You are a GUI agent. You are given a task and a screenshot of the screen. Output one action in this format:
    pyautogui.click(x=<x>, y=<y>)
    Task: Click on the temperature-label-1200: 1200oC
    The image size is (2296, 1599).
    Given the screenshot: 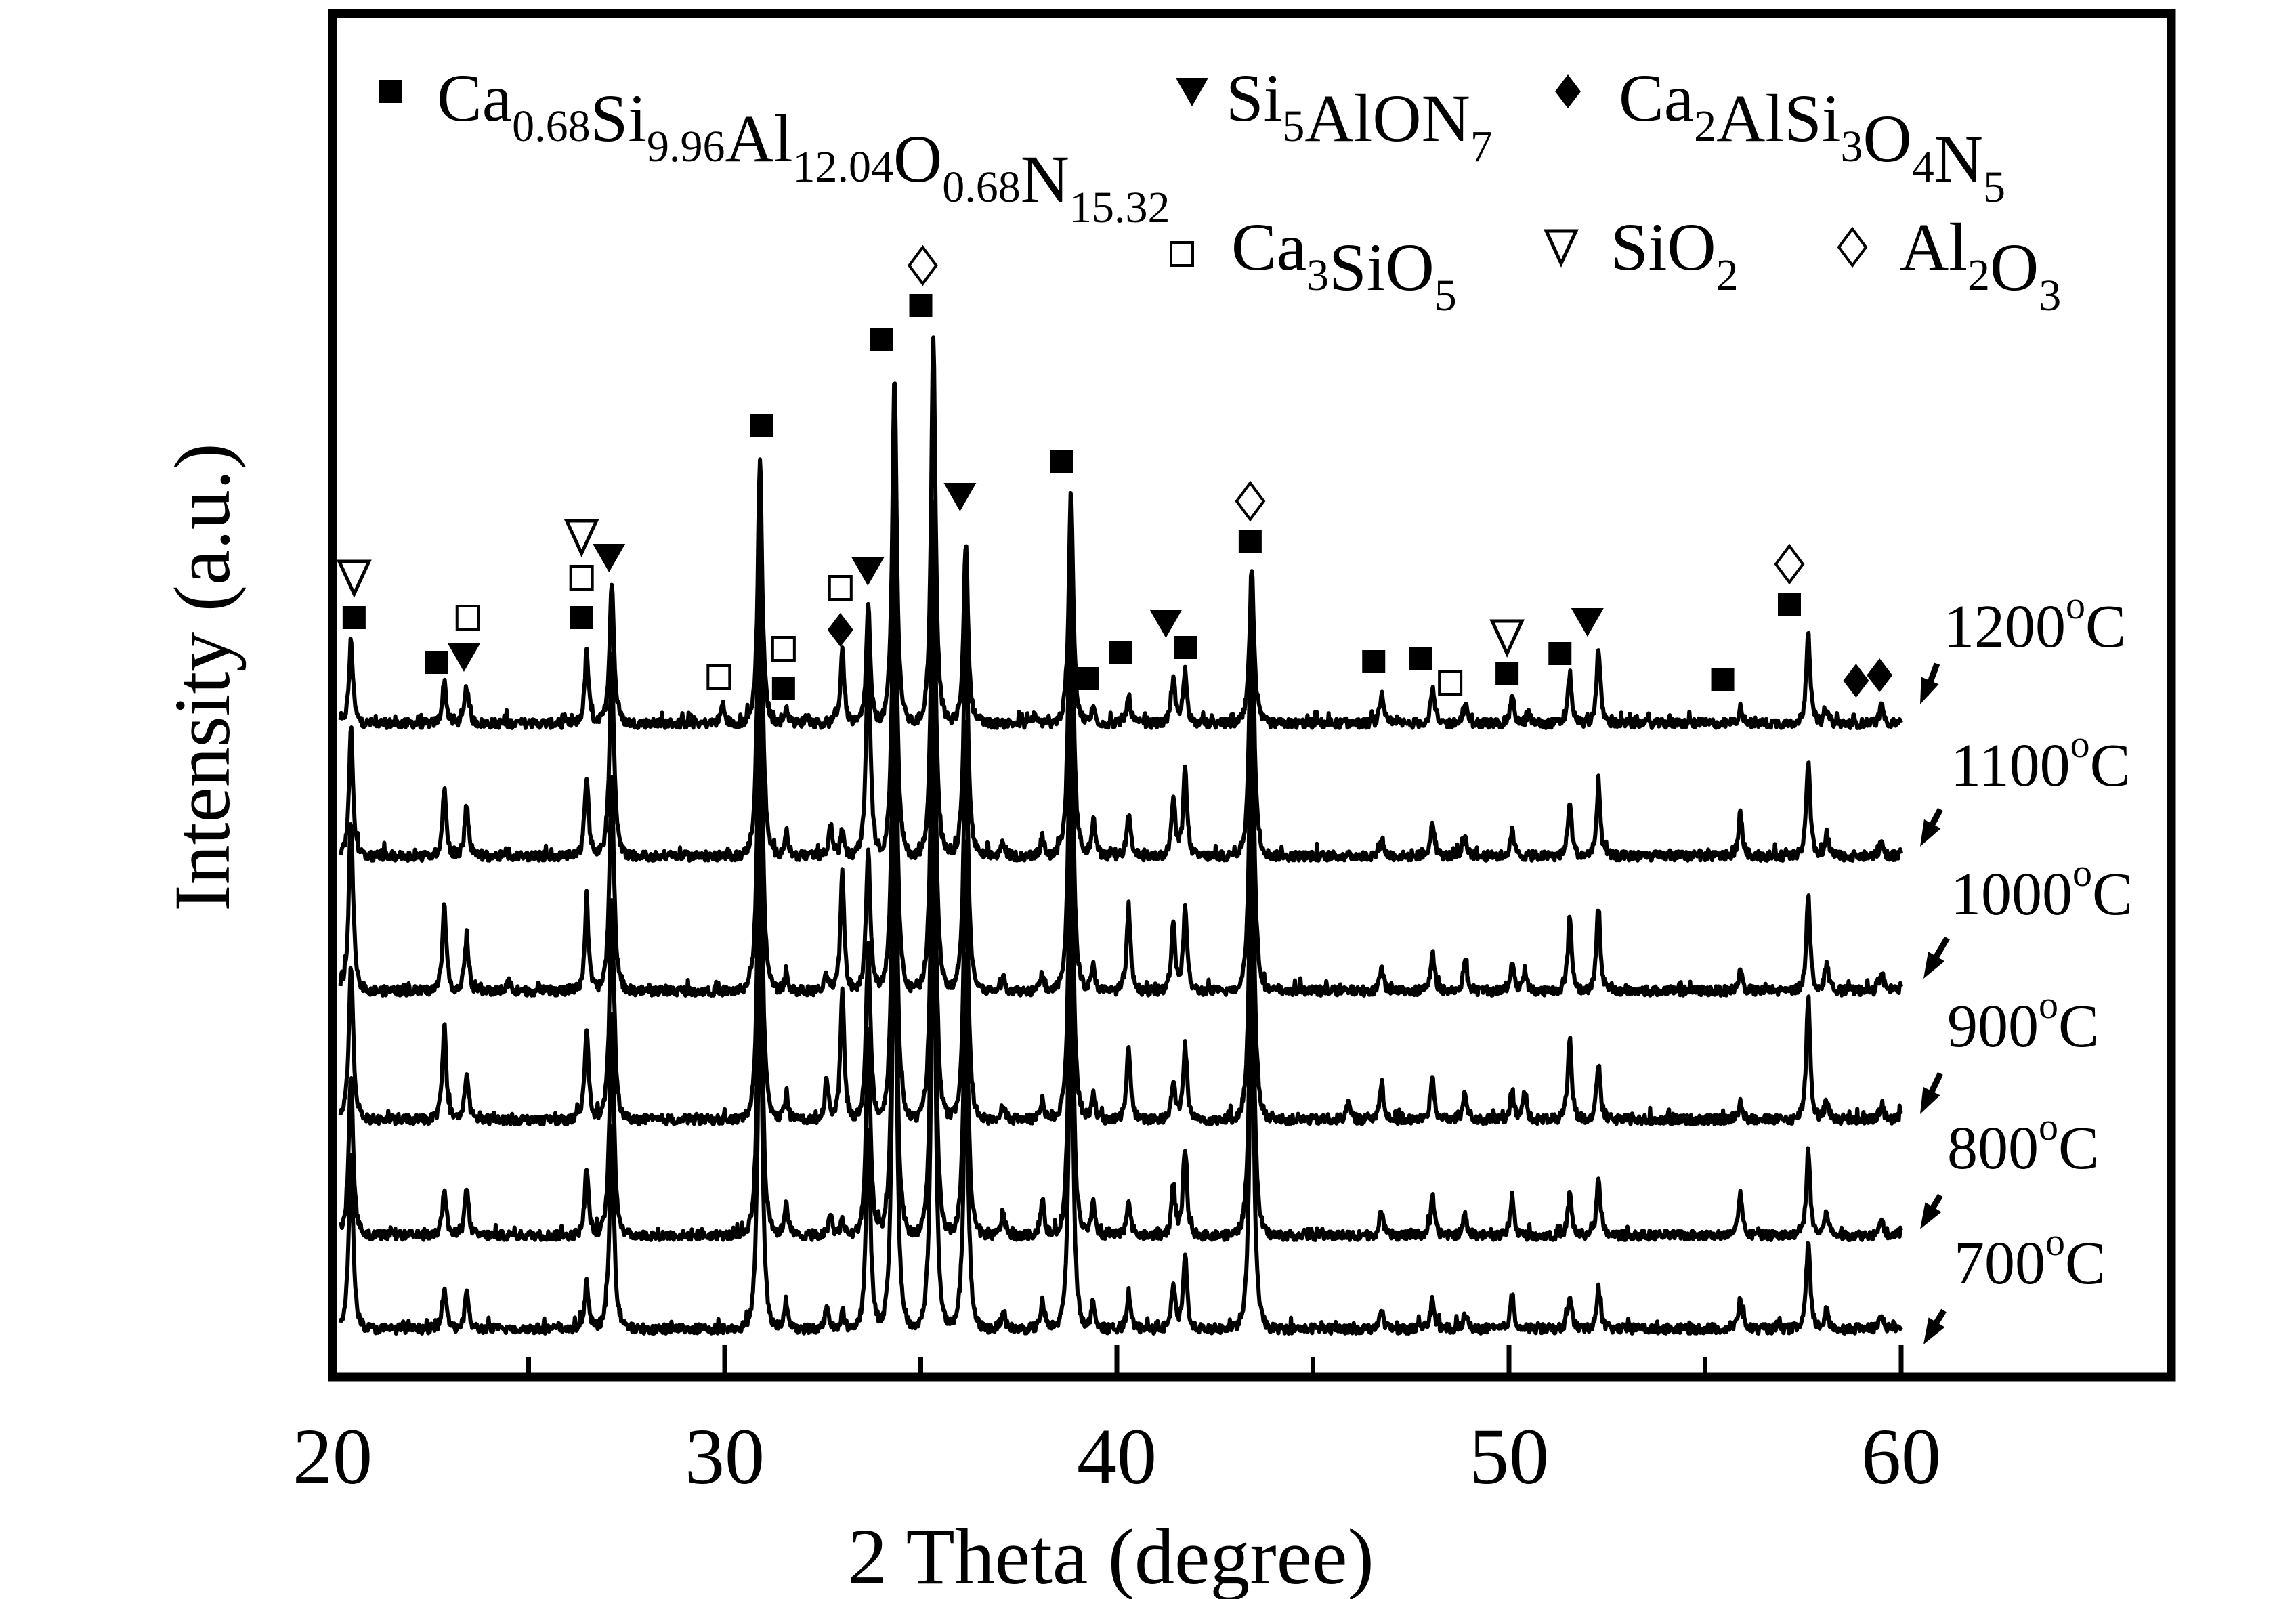 What is the action you would take?
    pyautogui.click(x=2023, y=643)
    